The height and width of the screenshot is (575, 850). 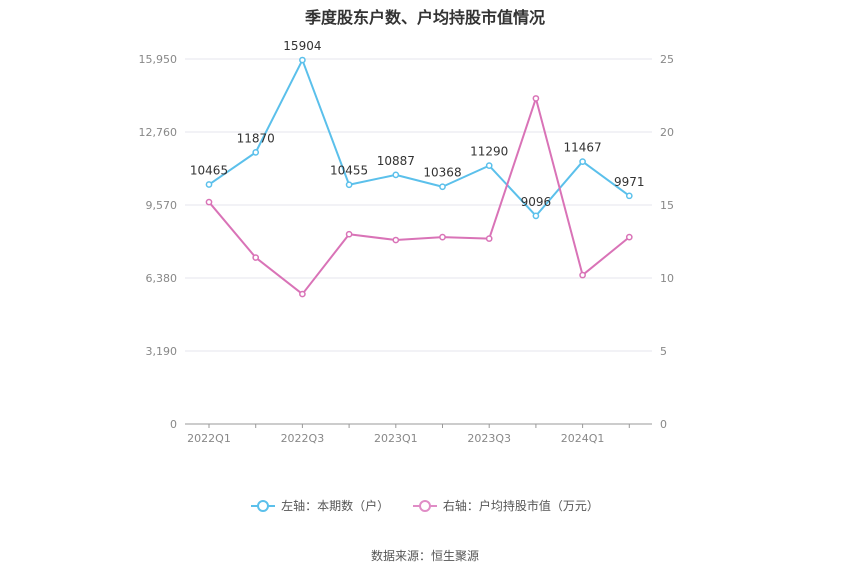 What do you see at coordinates (442, 173) in the screenshot?
I see `data-label: 10368` at bounding box center [442, 173].